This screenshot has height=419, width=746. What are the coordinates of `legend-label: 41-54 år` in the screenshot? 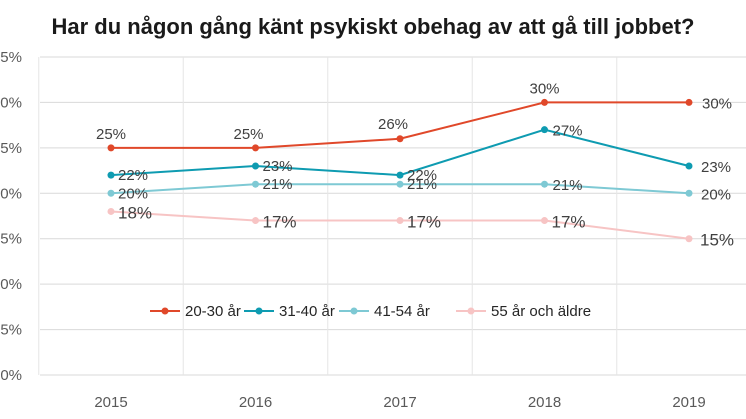 It's located at (402, 311).